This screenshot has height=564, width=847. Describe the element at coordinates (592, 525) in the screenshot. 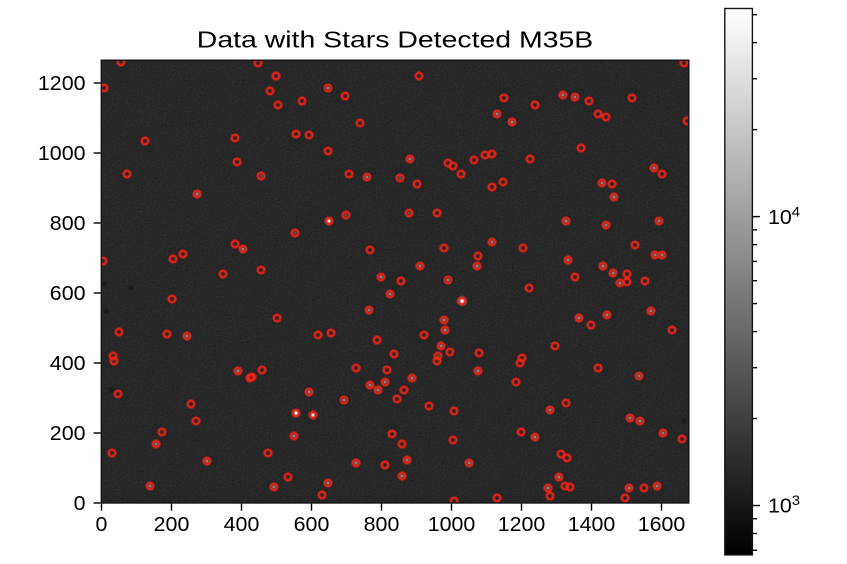

I see `svg-text: 1400` at that location.